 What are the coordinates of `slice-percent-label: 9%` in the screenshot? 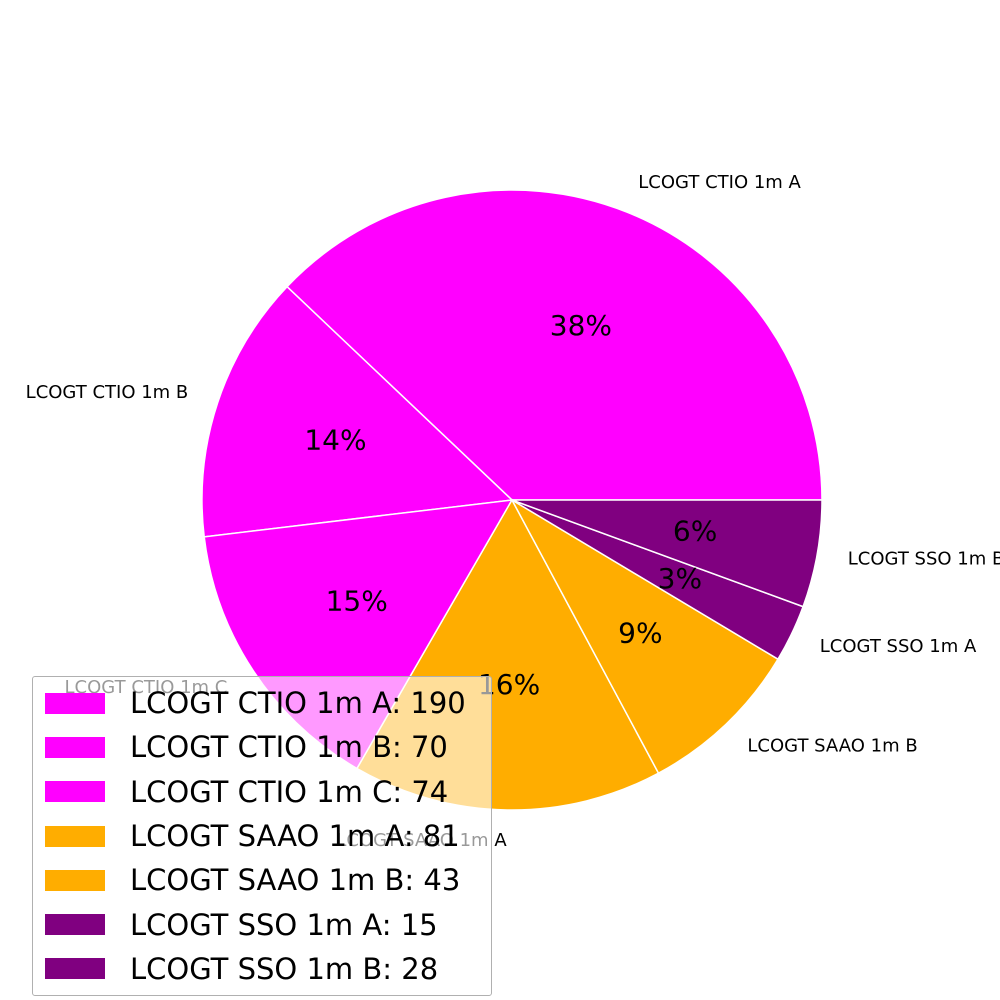 It's located at (640, 633).